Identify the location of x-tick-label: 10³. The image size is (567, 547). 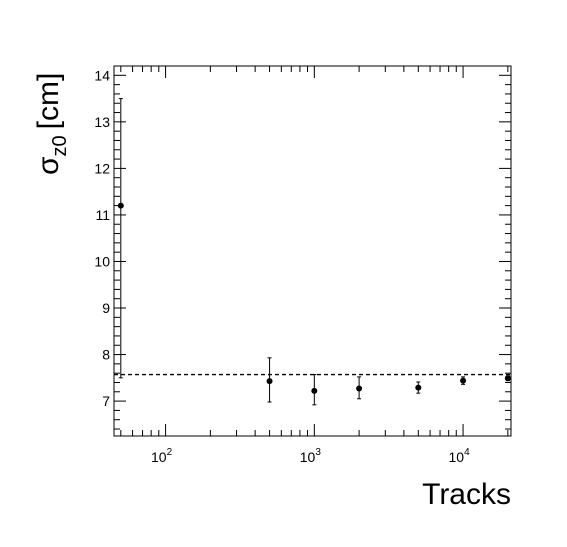
(311, 456).